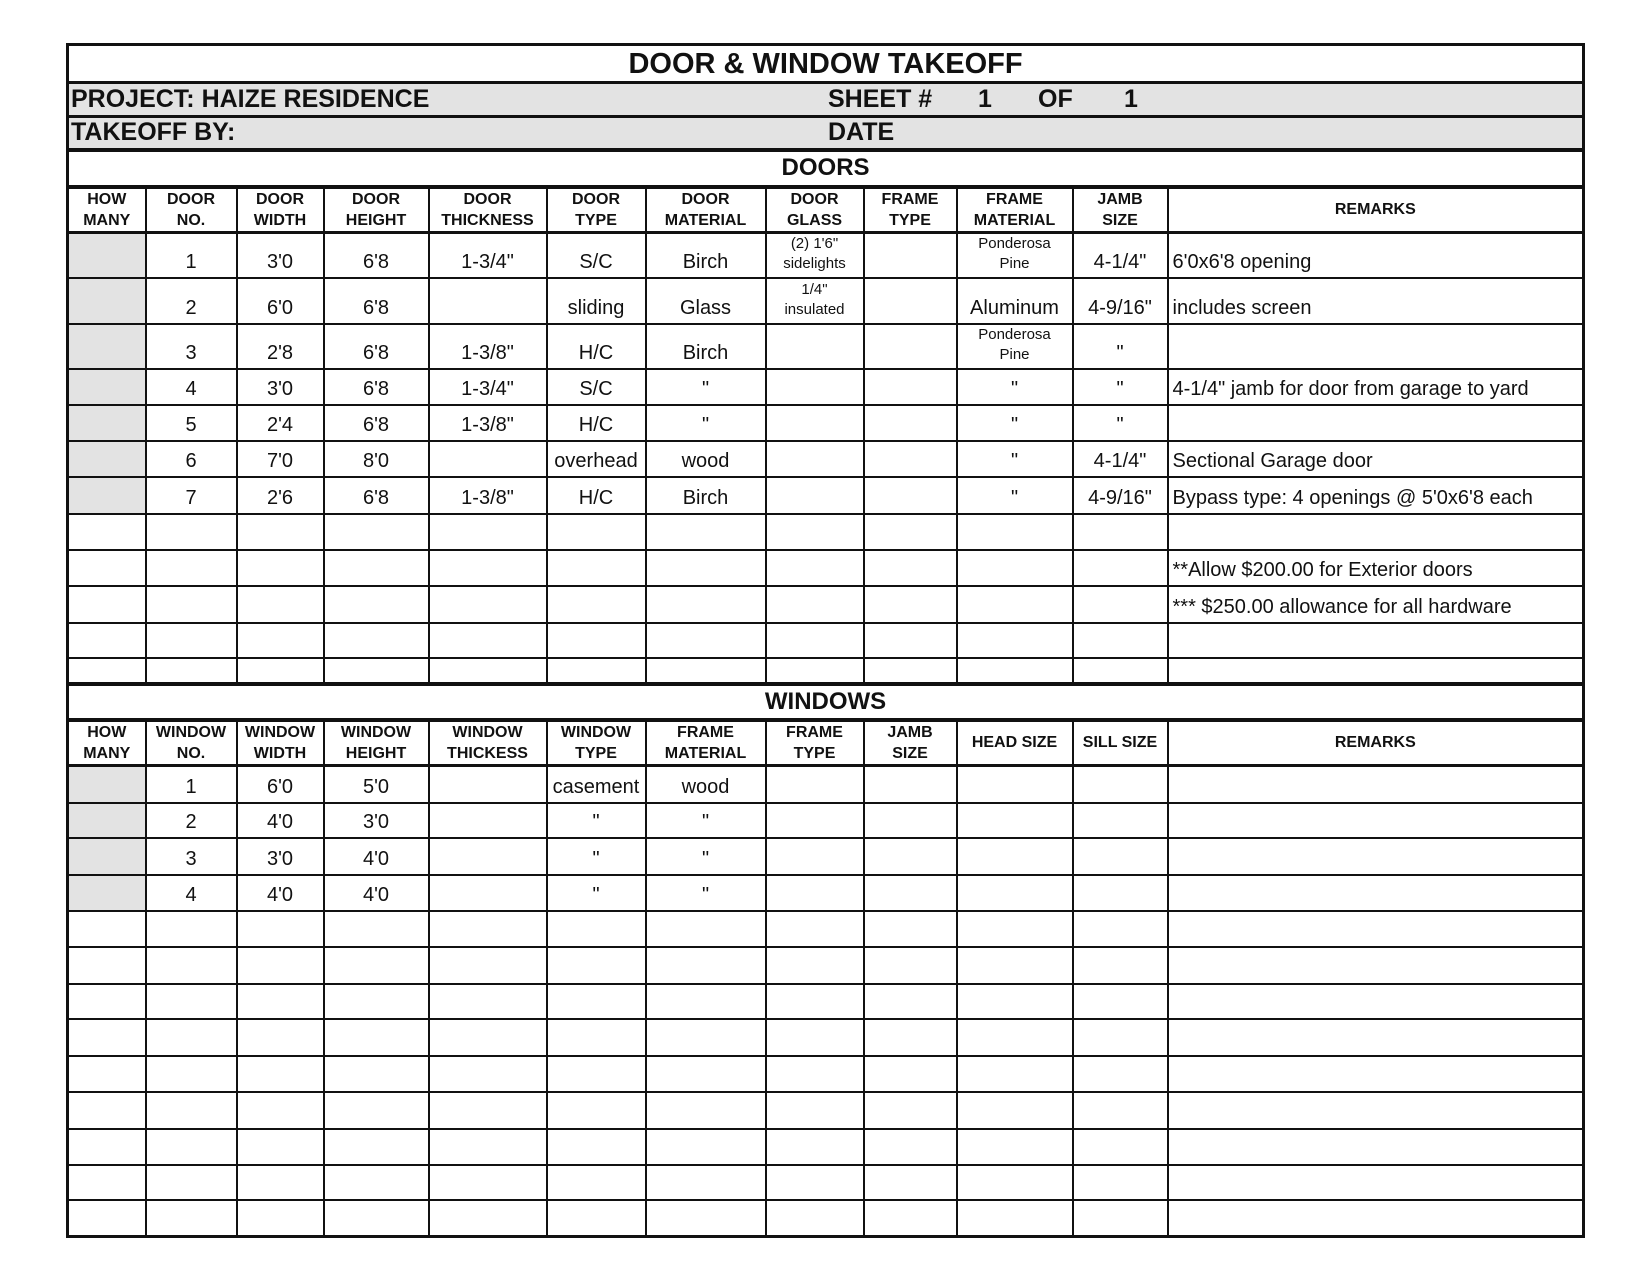 The width and height of the screenshot is (1650, 1275). What do you see at coordinates (814, 300) in the screenshot?
I see `cell: 1/4" insulated` at bounding box center [814, 300].